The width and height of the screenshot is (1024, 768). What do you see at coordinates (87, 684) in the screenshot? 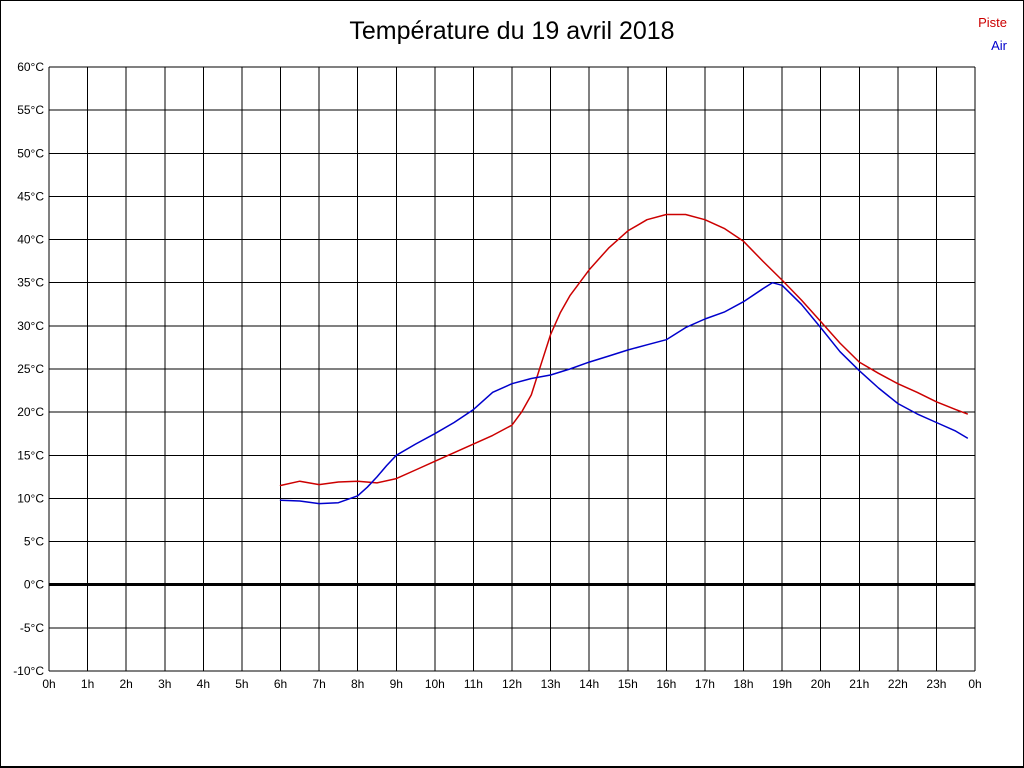
I see `x-axis-label: 1h` at bounding box center [87, 684].